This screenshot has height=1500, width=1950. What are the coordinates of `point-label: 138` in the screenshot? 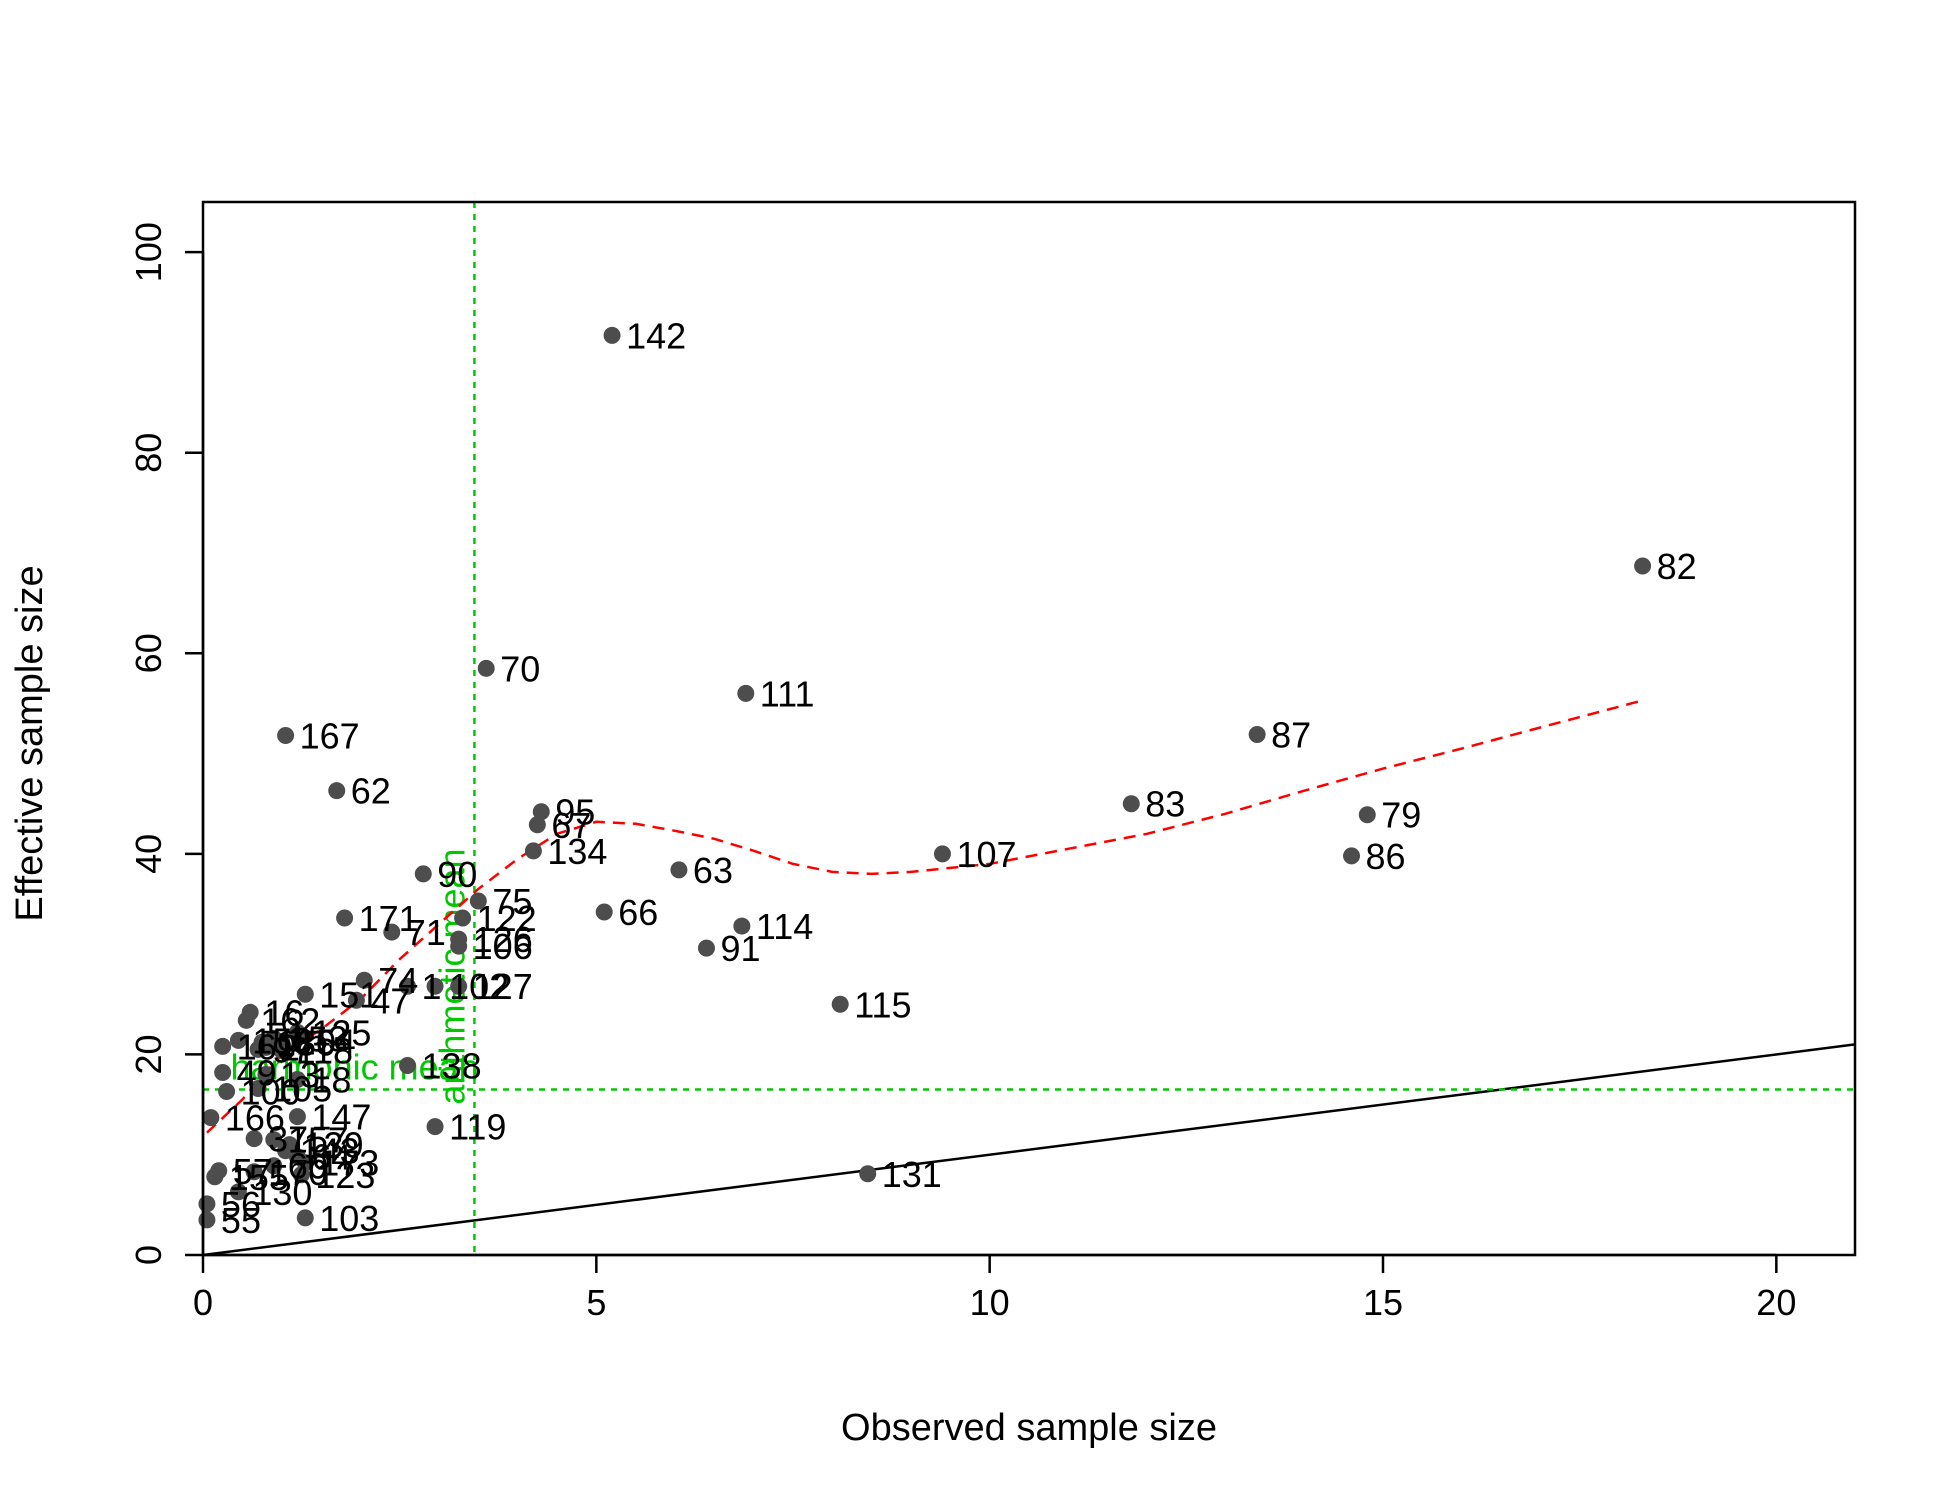 It's located at (452, 1065).